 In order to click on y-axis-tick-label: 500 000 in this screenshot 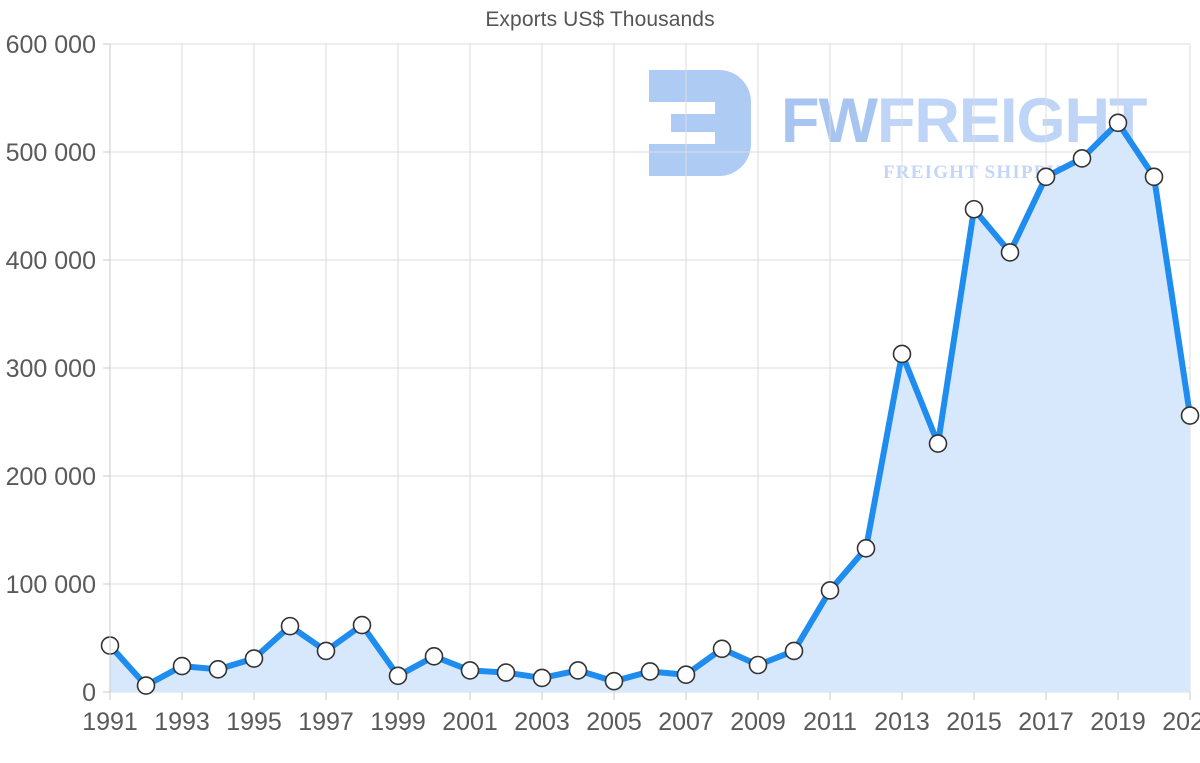, I will do `click(51, 153)`.